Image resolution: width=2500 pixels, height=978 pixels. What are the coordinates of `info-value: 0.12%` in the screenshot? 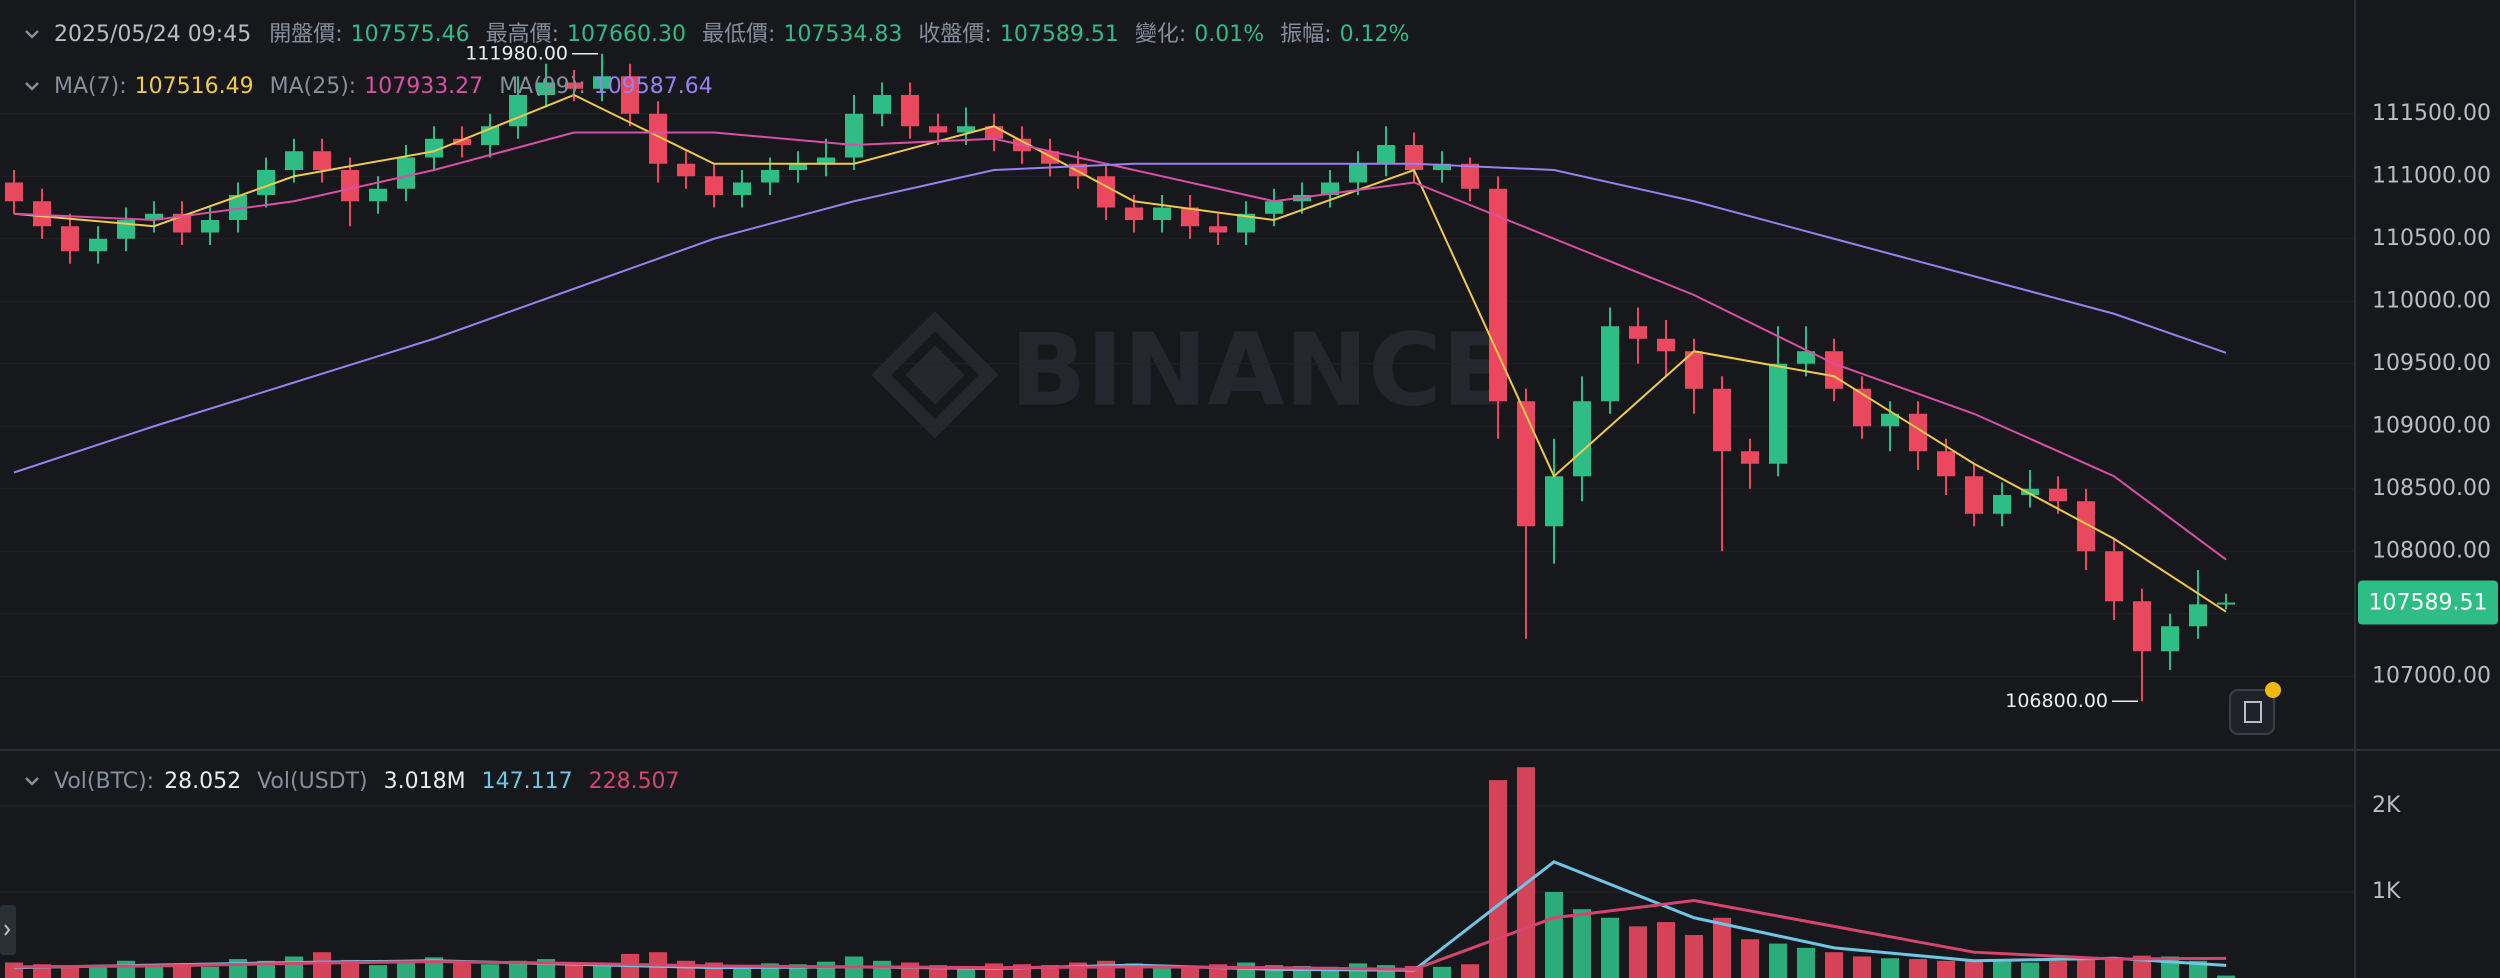 It's located at (1375, 34).